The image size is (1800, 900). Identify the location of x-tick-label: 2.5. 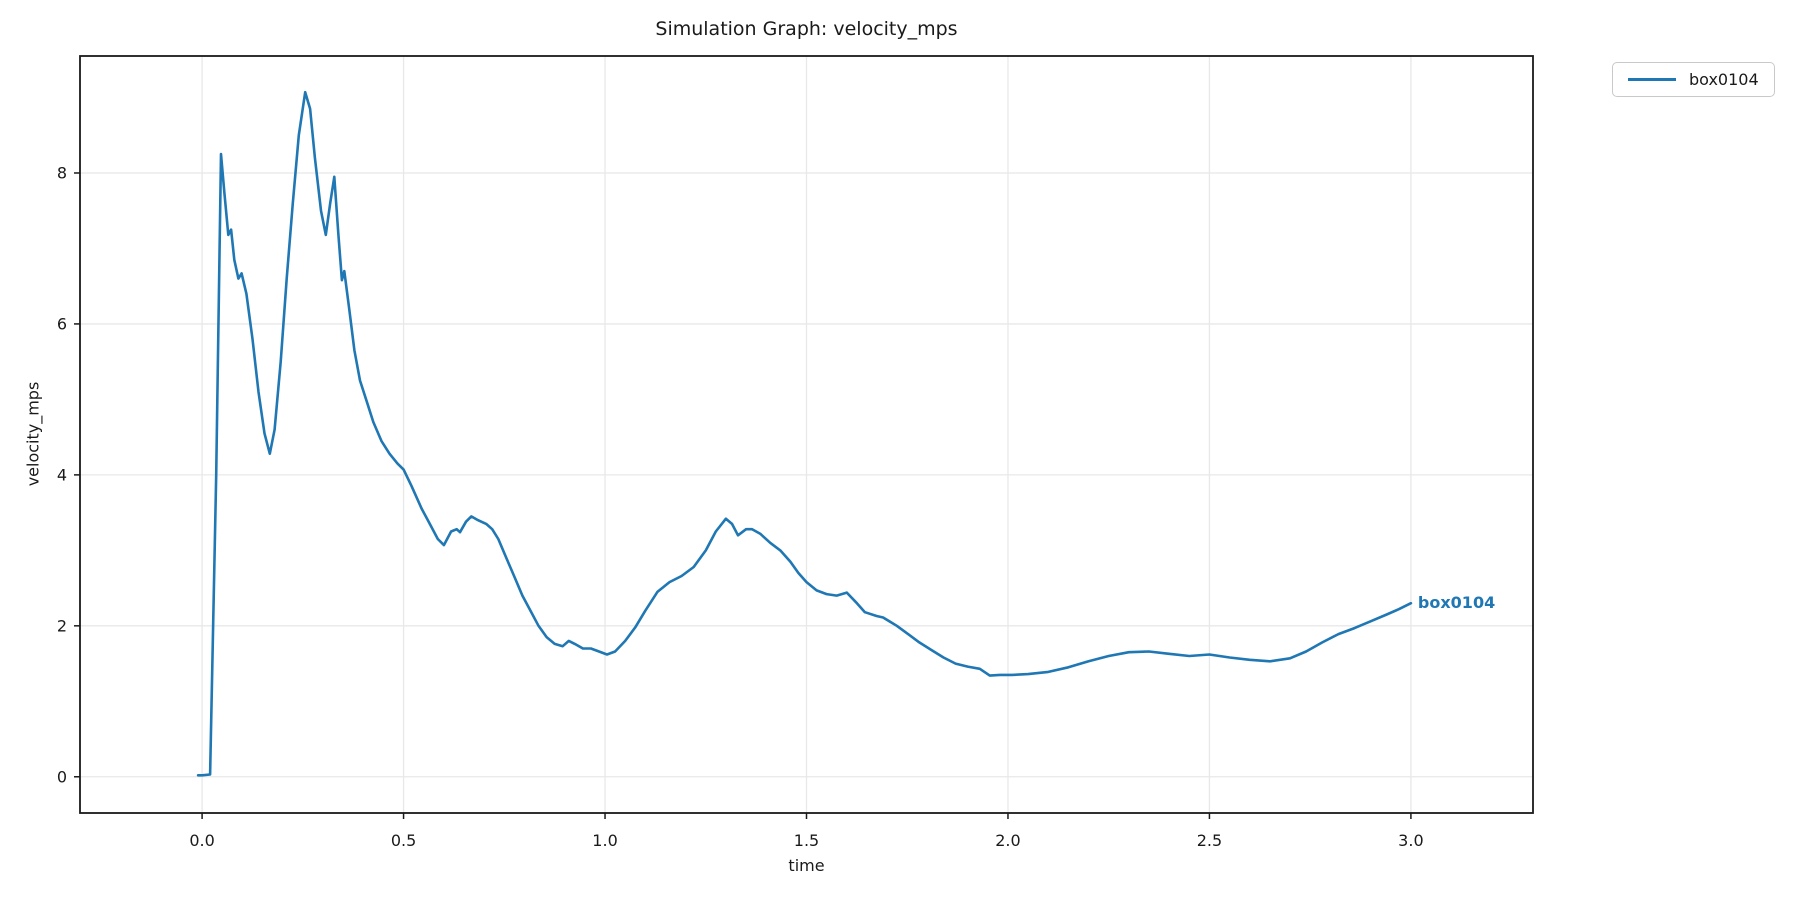
(1209, 840).